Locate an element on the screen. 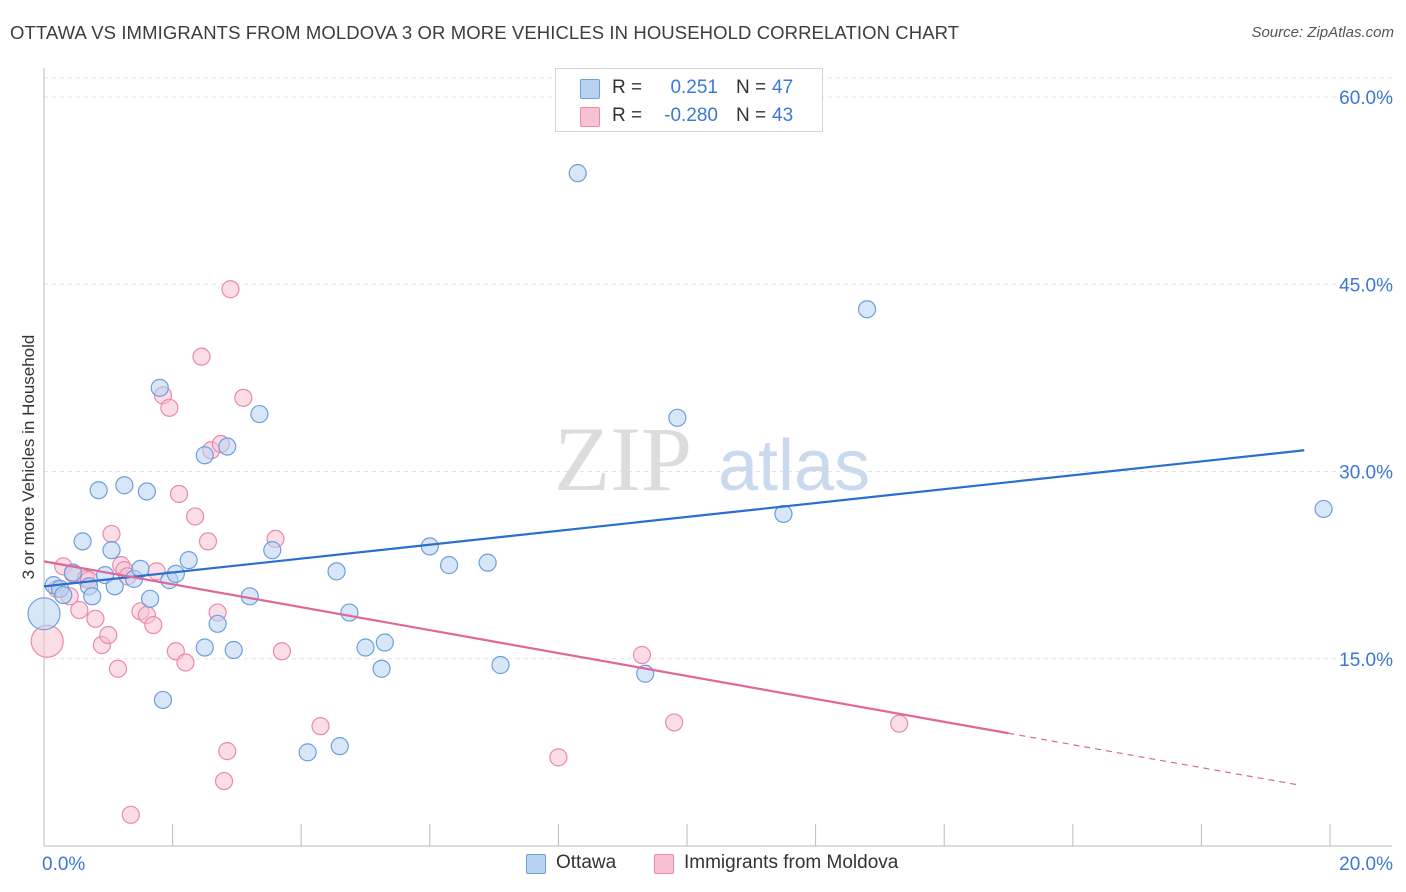 The width and height of the screenshot is (1406, 892). watermark-atlas: atlas is located at coordinates (794, 466).